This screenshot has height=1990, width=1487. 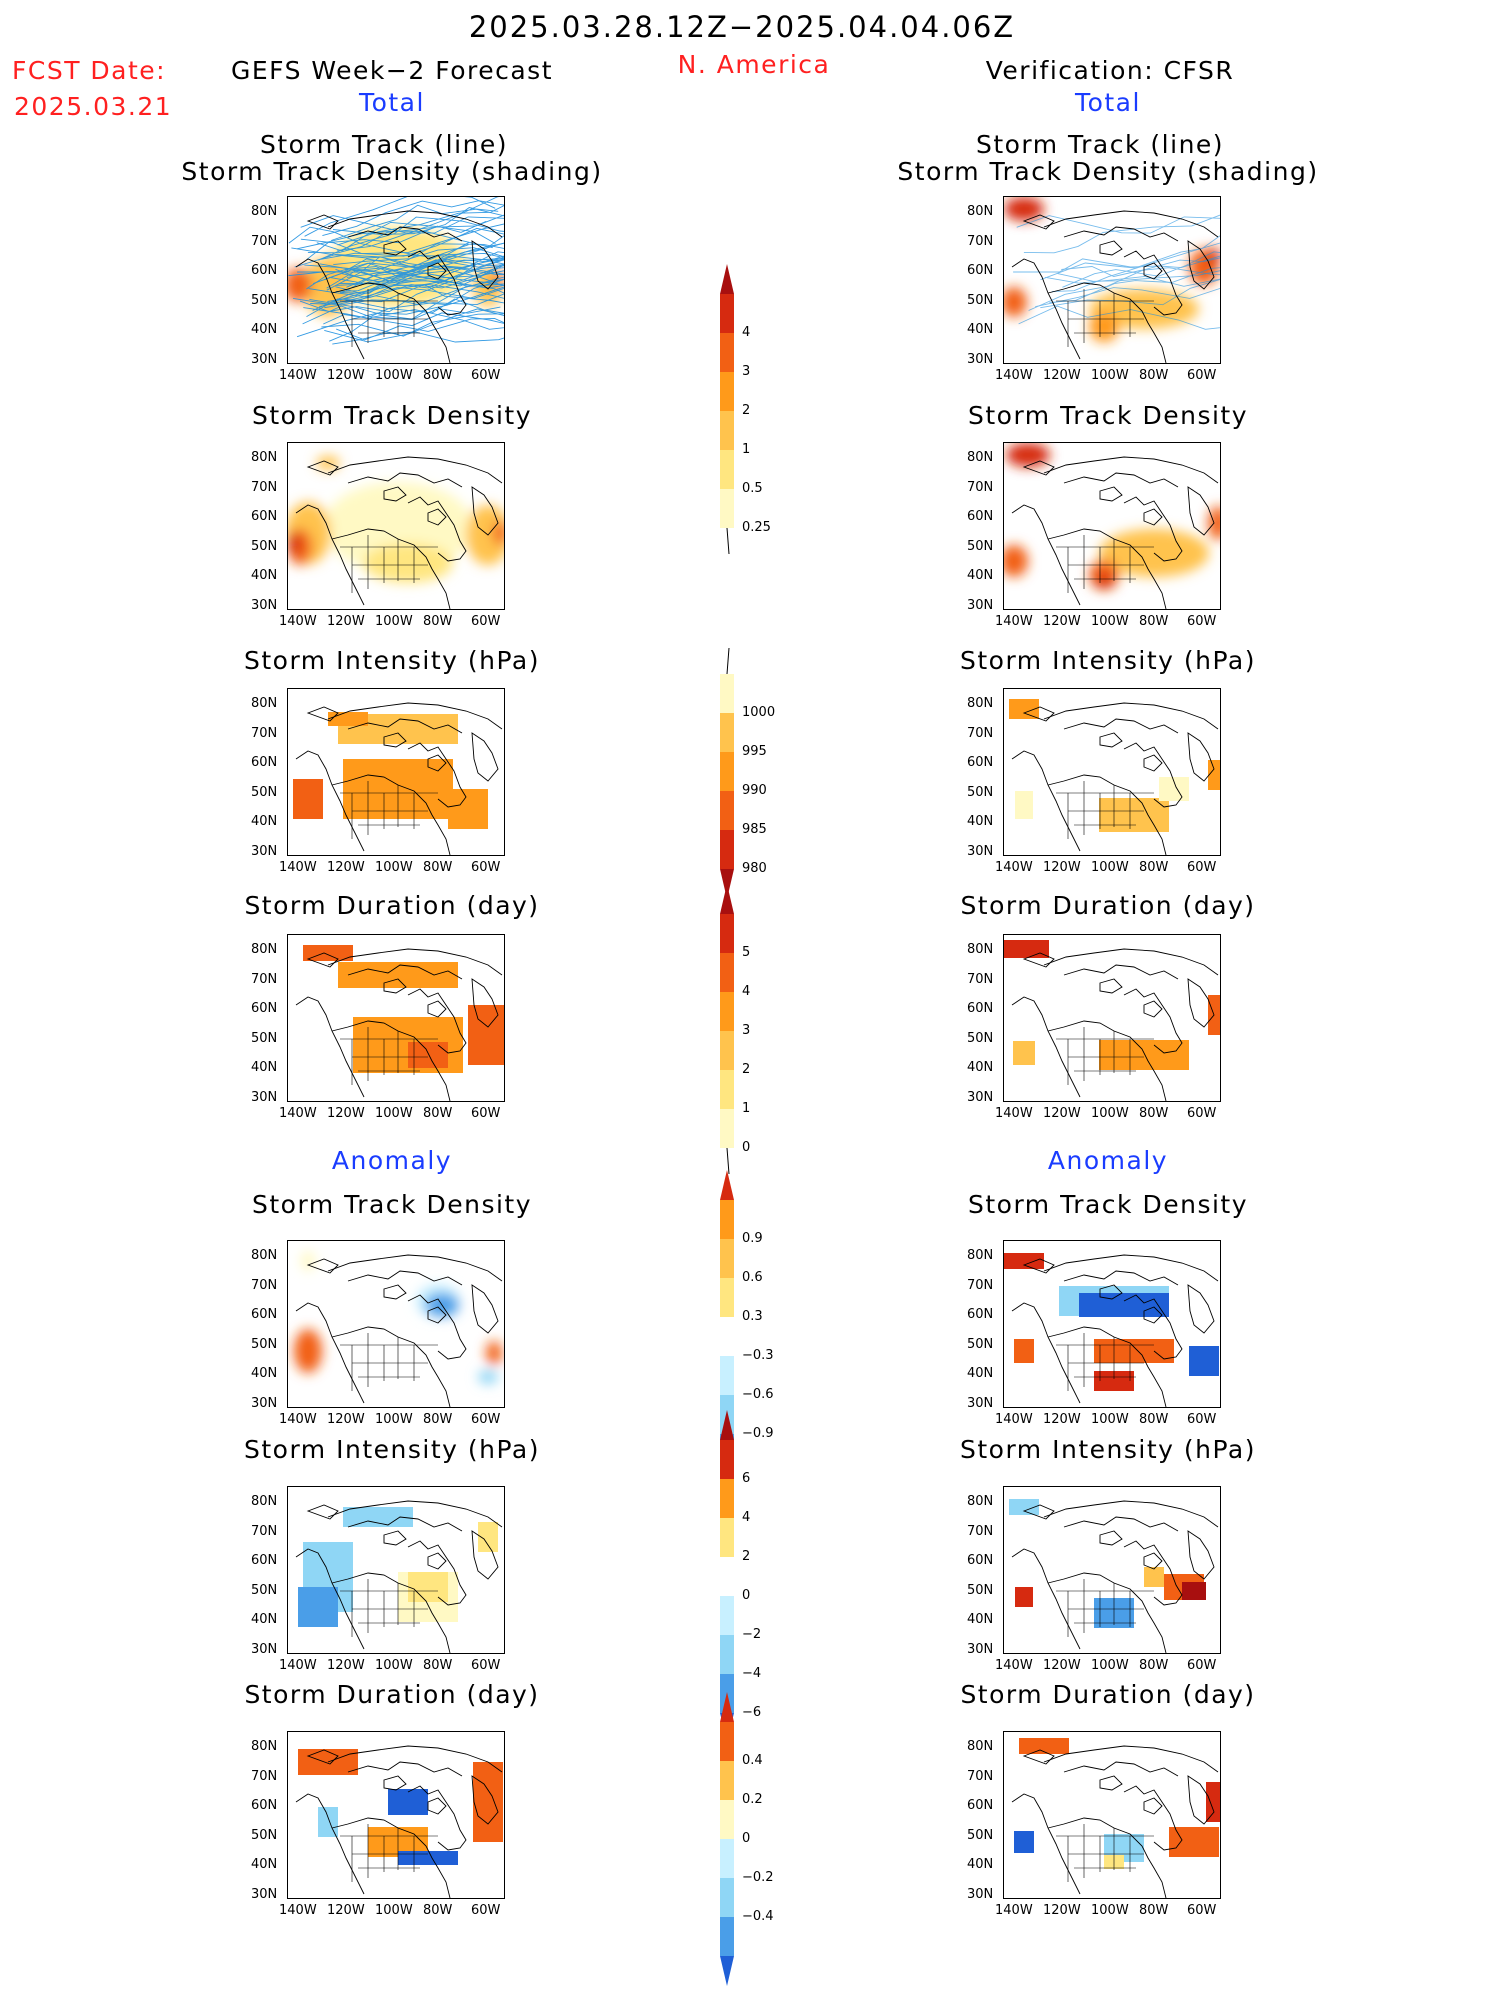 I want to click on map-vf-density-anom, so click(x=1112, y=1324).